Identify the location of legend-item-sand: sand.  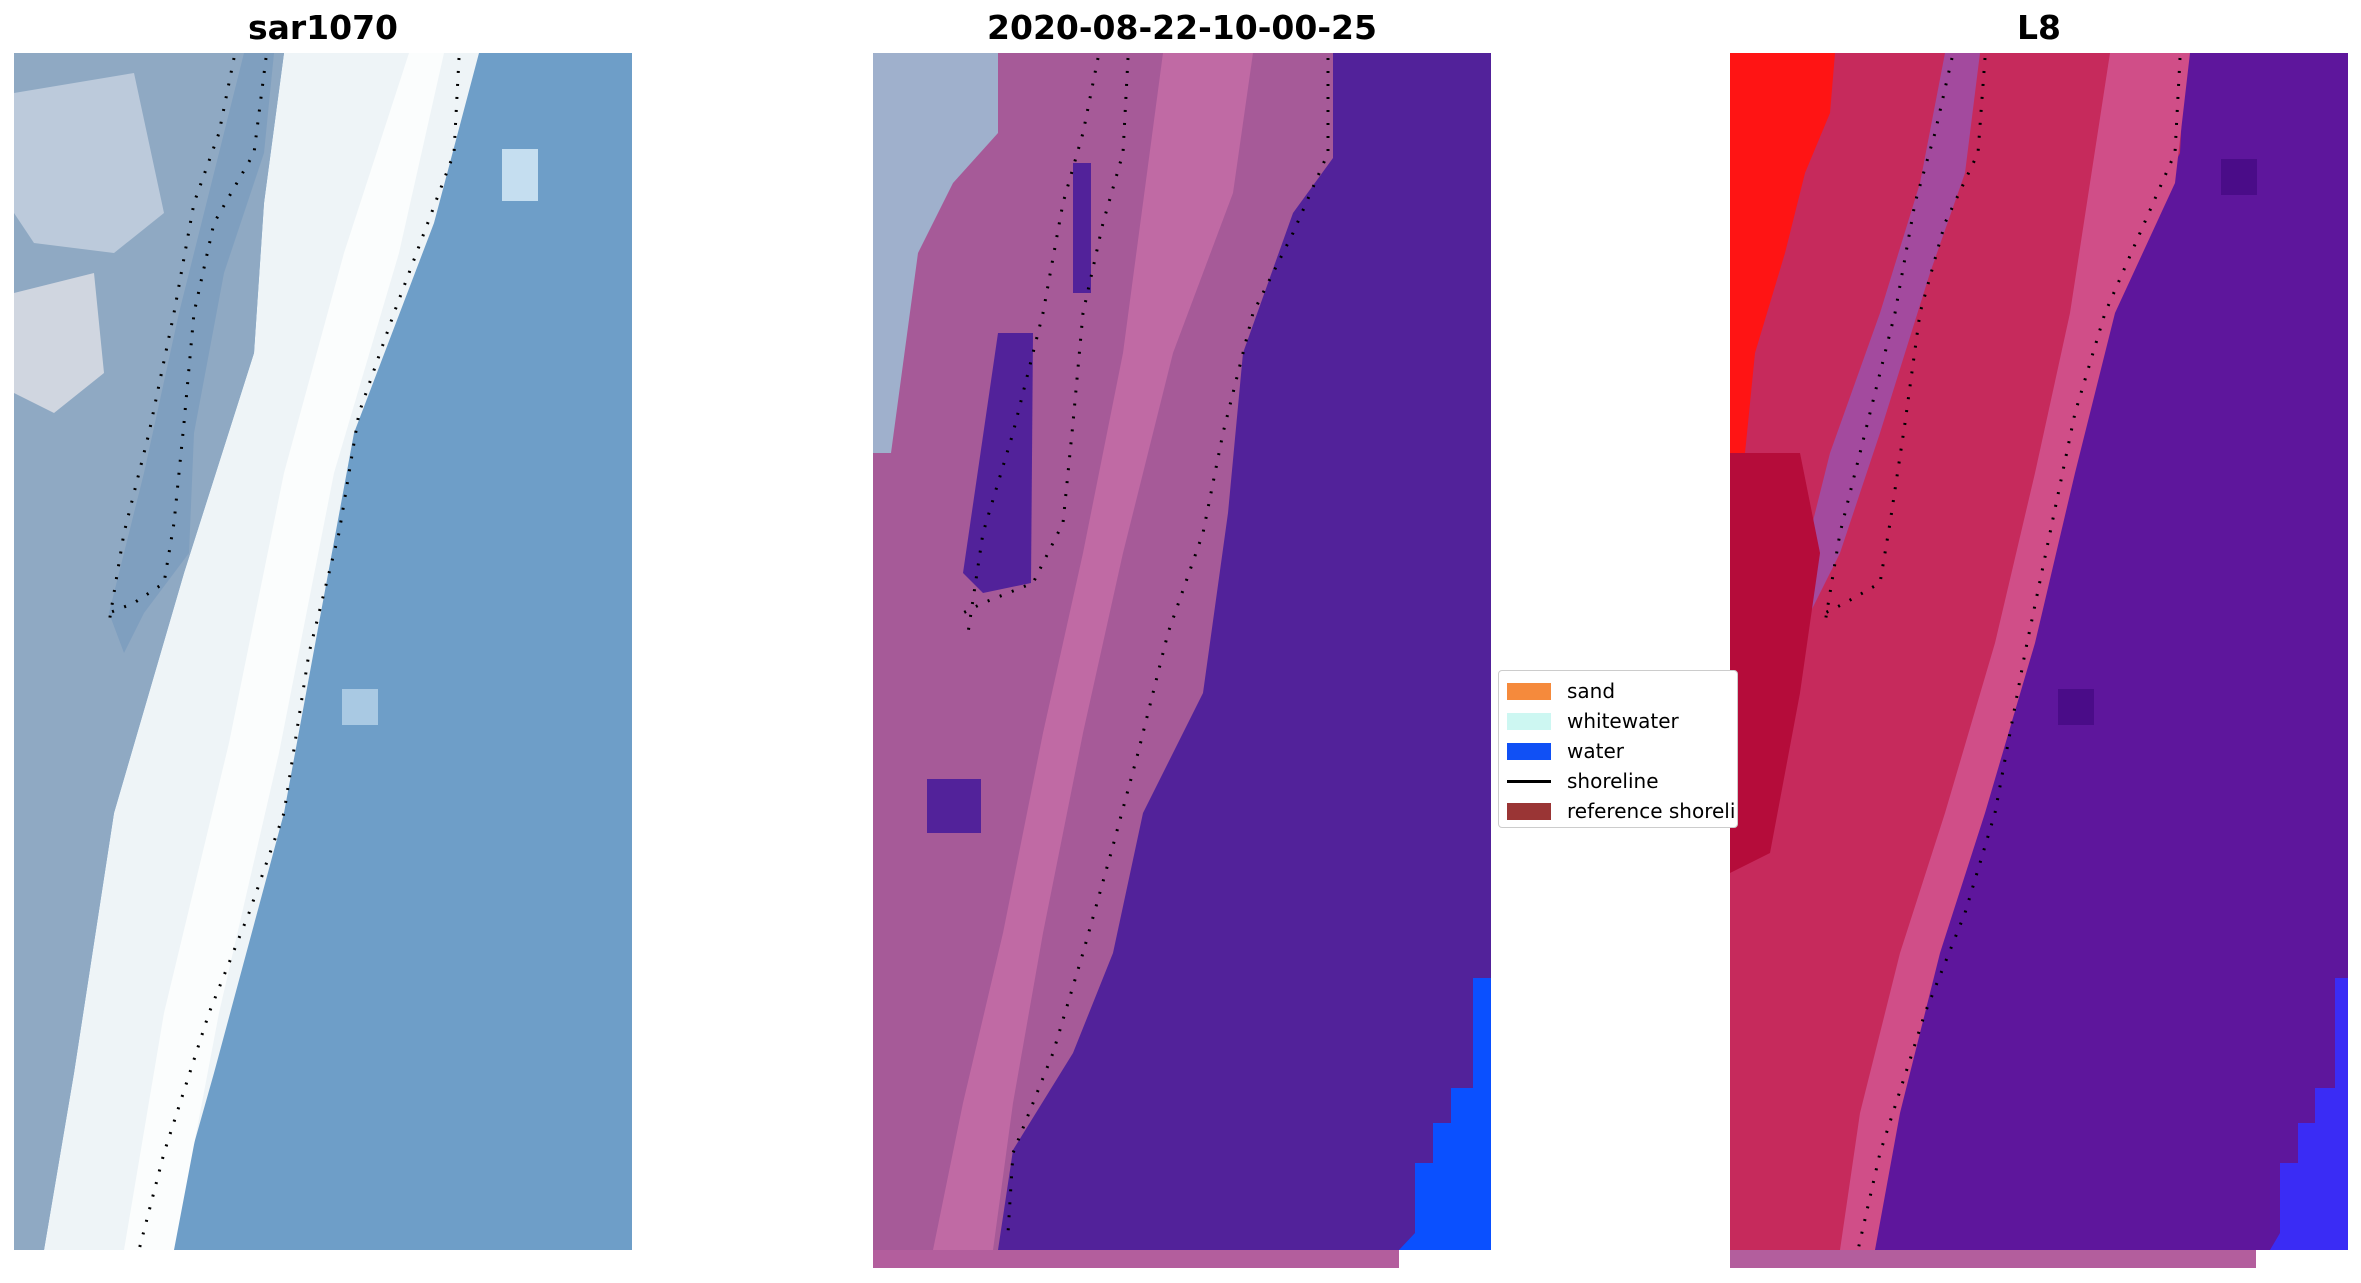
(1561, 691).